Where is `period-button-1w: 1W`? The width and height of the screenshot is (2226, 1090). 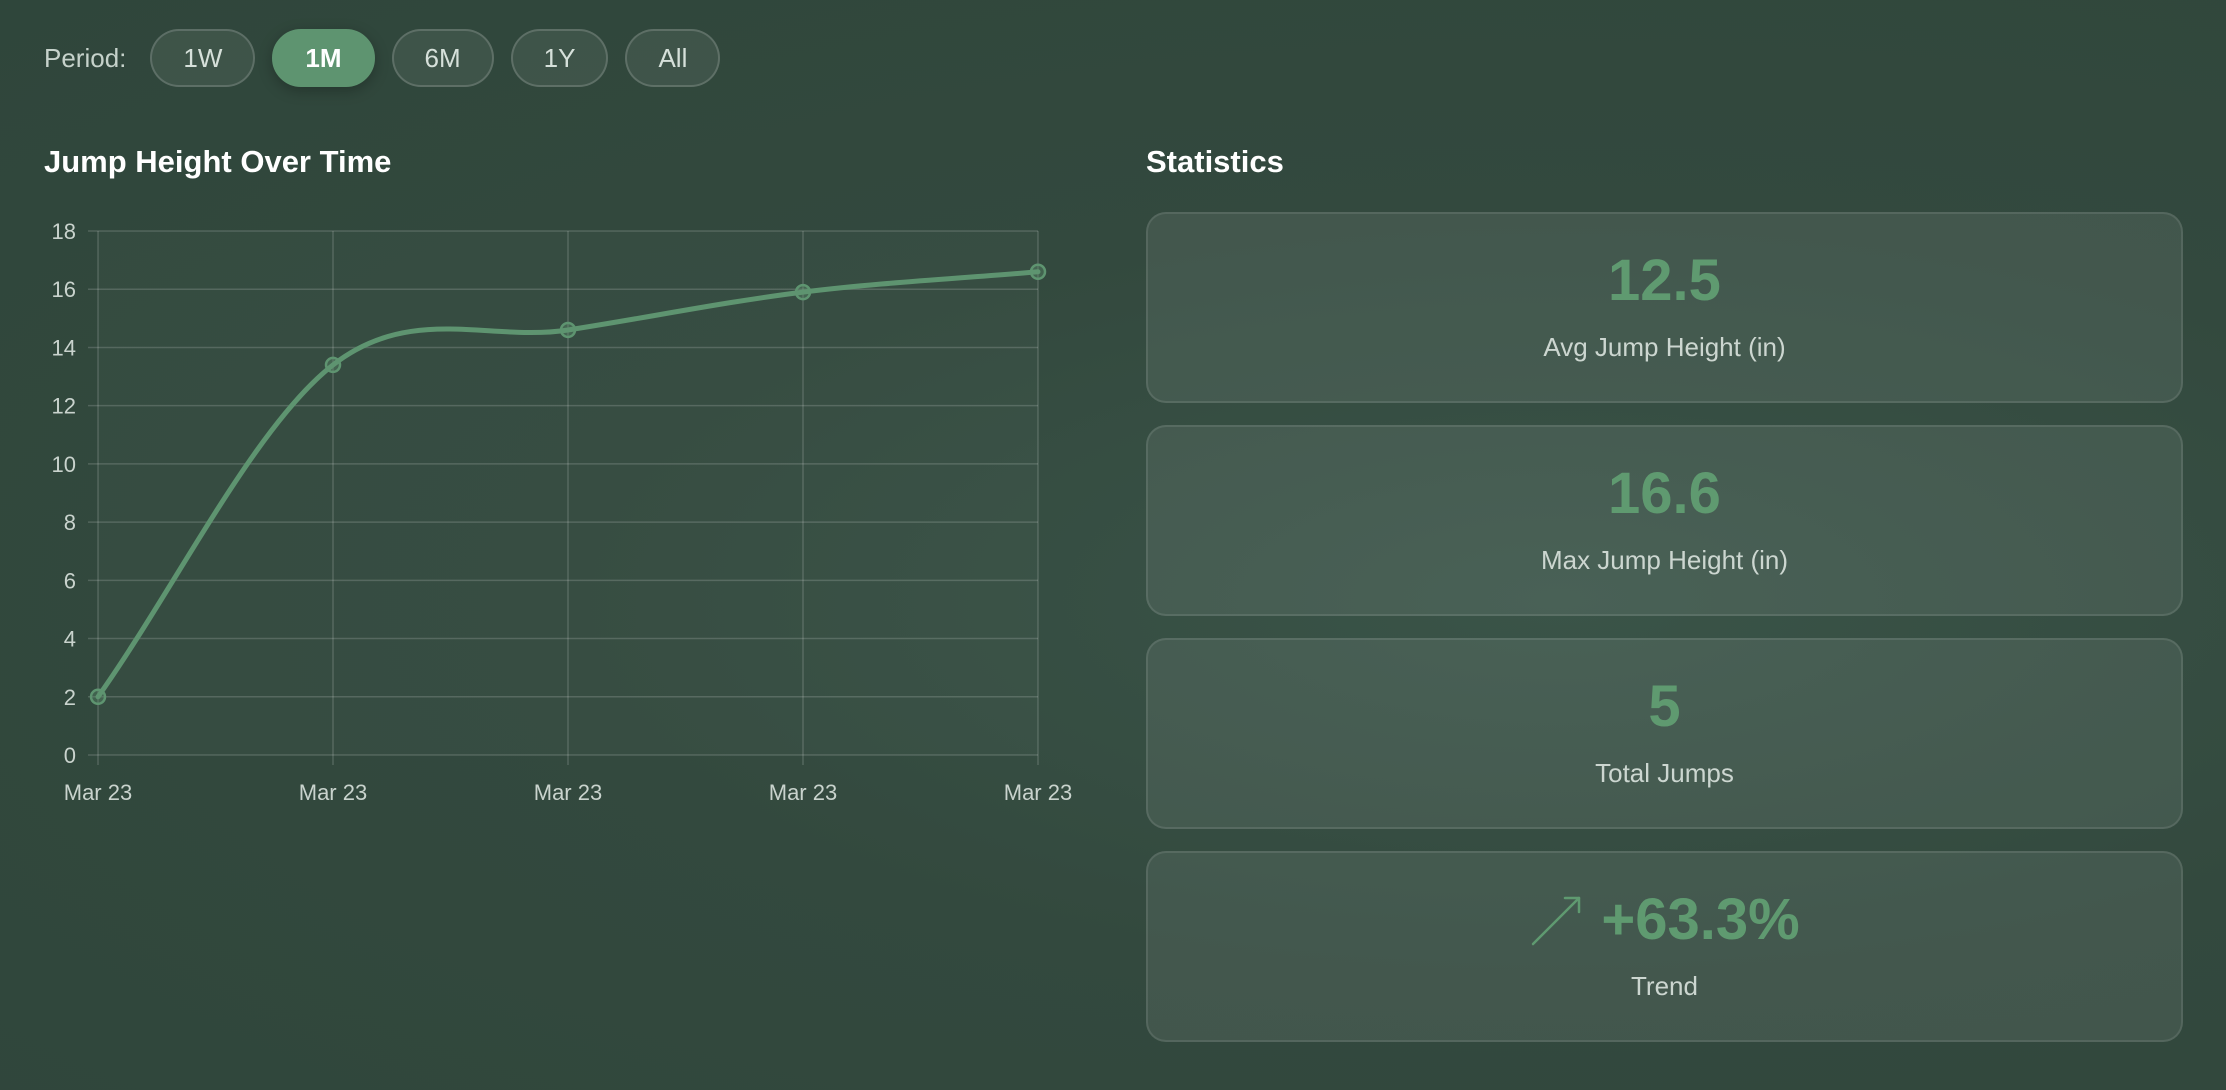 period-button-1w: 1W is located at coordinates (203, 58).